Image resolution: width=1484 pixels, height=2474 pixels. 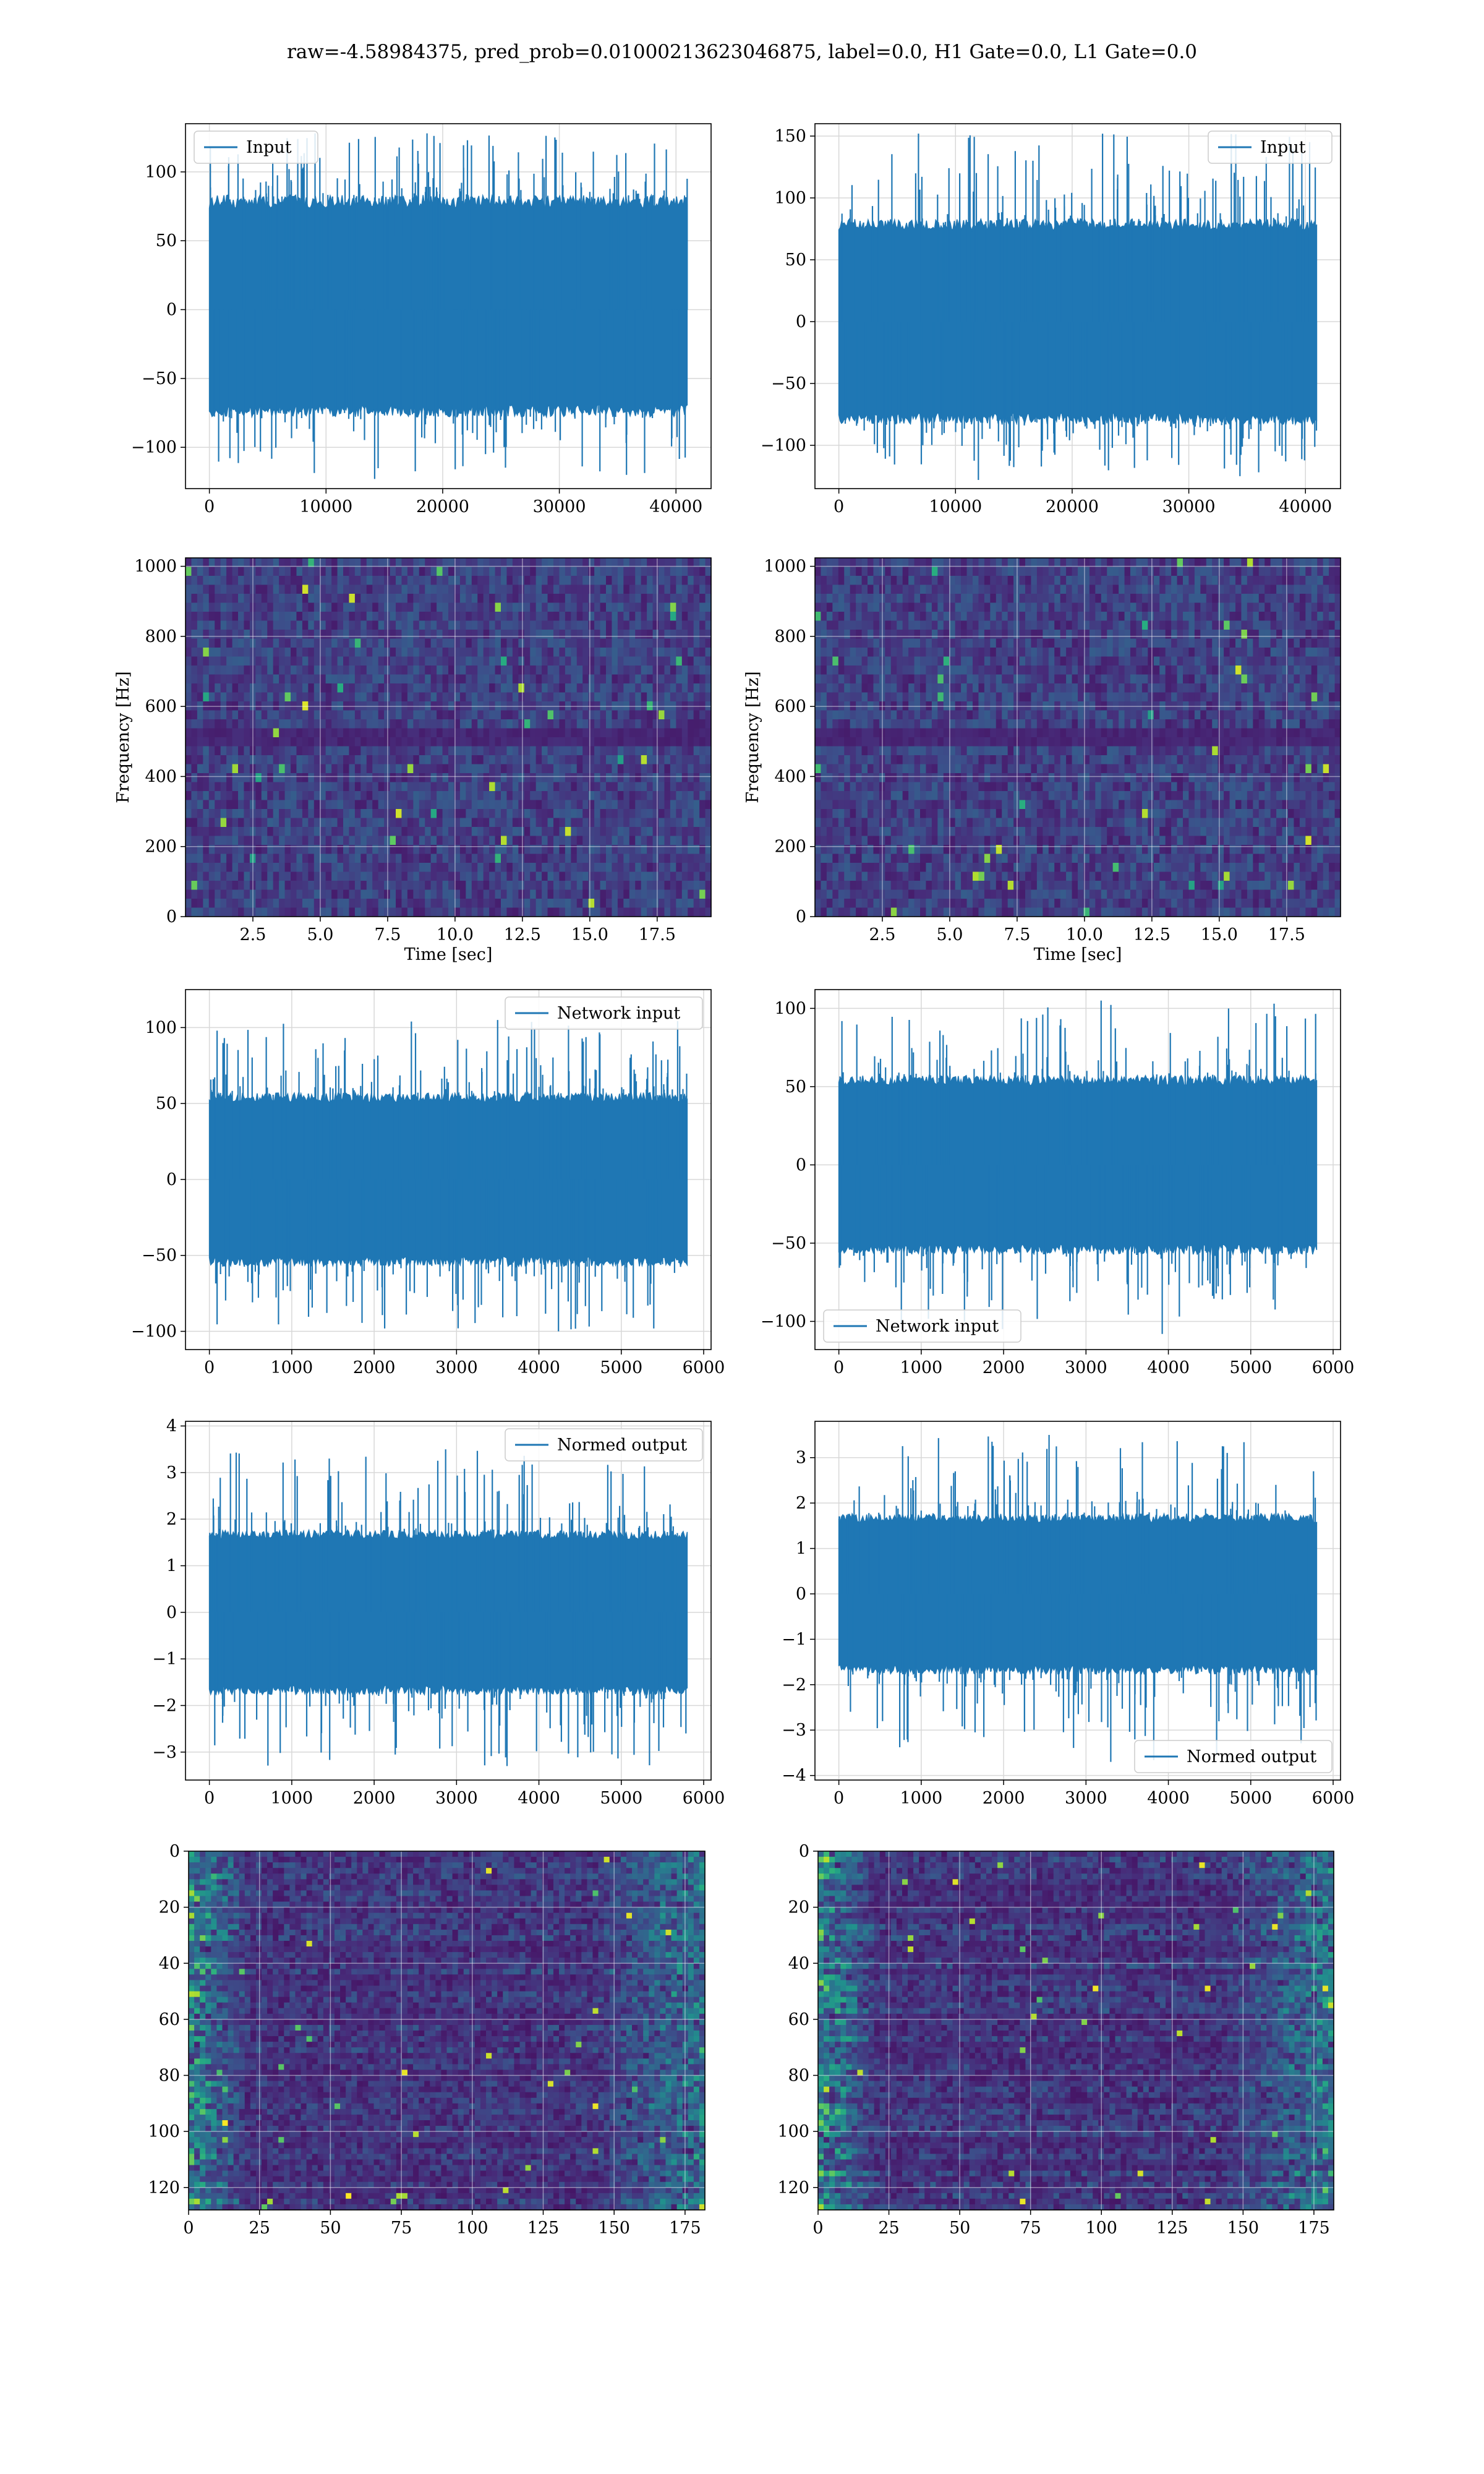 I want to click on y-tick-label: −4, so click(x=794, y=1776).